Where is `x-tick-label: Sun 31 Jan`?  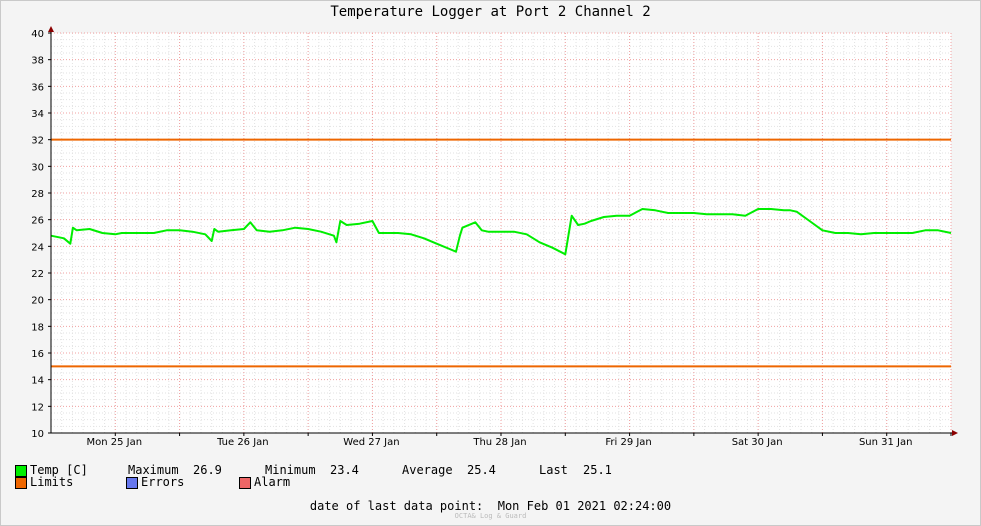
x-tick-label: Sun 31 Jan is located at coordinates (886, 442).